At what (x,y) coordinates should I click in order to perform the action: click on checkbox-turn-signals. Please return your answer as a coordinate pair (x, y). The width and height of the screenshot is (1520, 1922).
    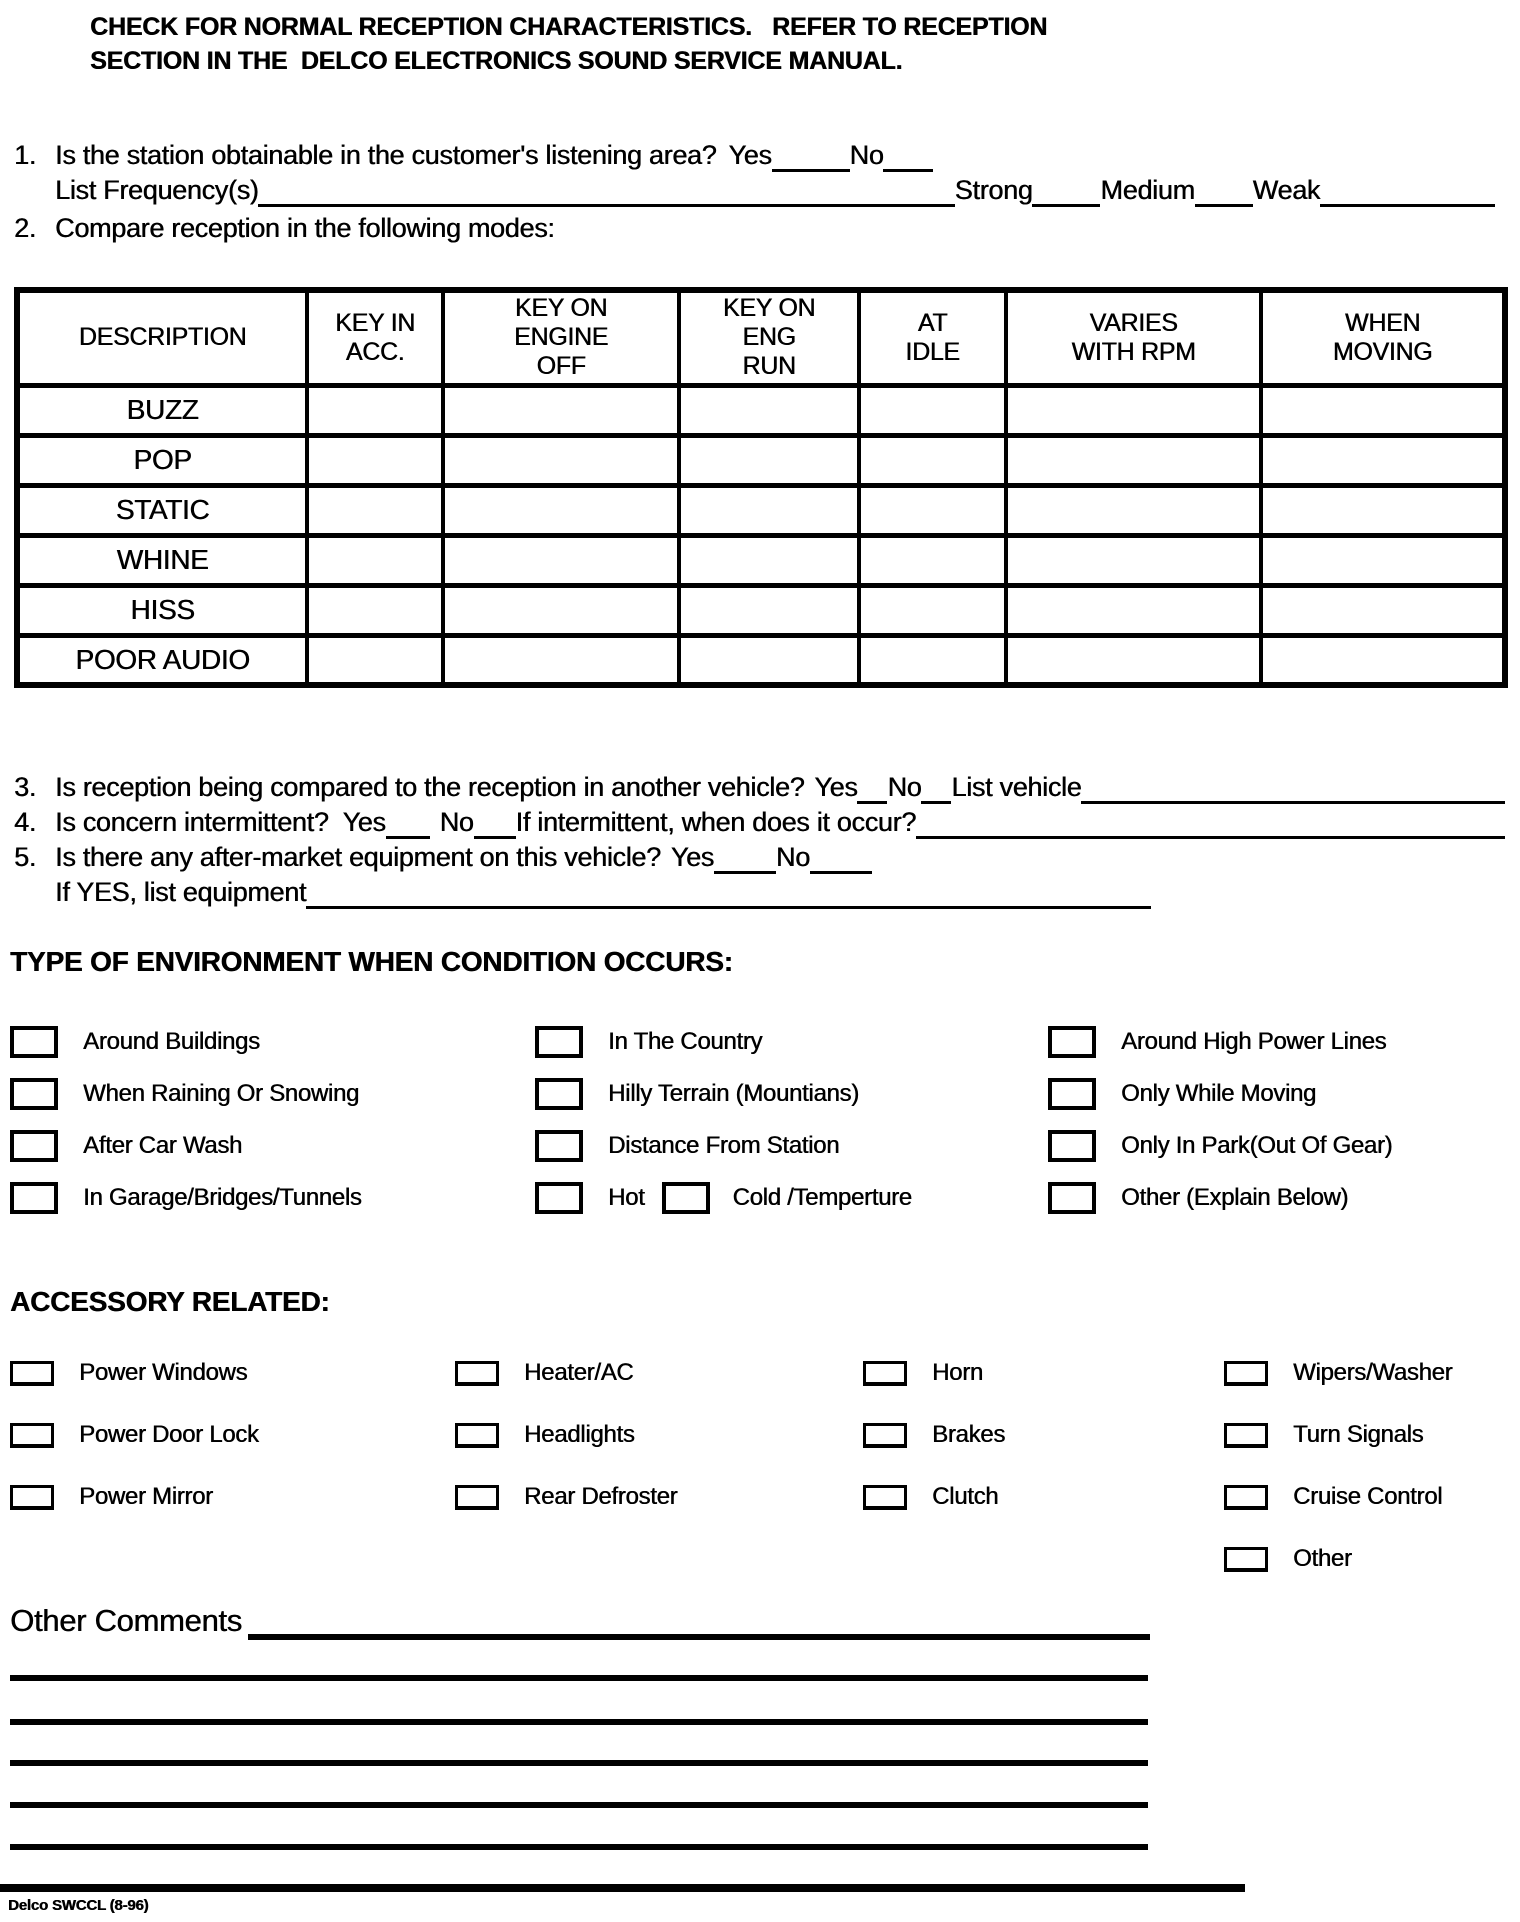
    Looking at the image, I should click on (1246, 1435).